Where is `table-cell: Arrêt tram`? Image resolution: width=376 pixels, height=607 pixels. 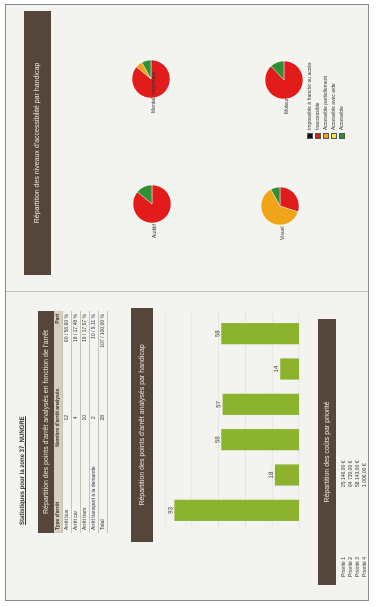 table-cell: Arrêt tram is located at coordinates (85, 518).